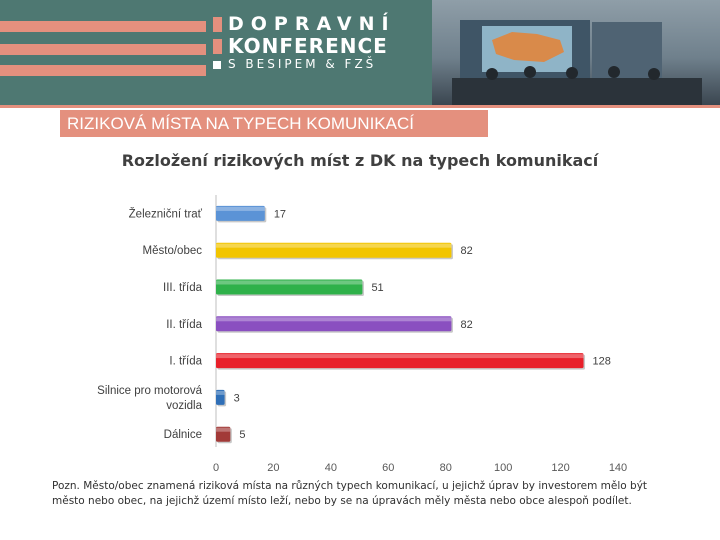 The height and width of the screenshot is (540, 720). Describe the element at coordinates (280, 214) in the screenshot. I see `value-label: 17` at that location.